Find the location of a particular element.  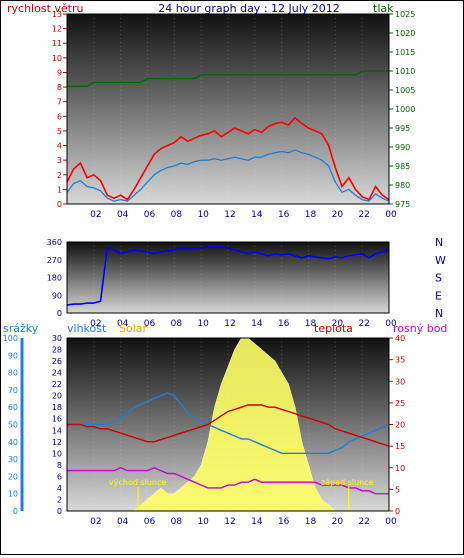

weather-x-tick-label: 04 is located at coordinates (123, 522).